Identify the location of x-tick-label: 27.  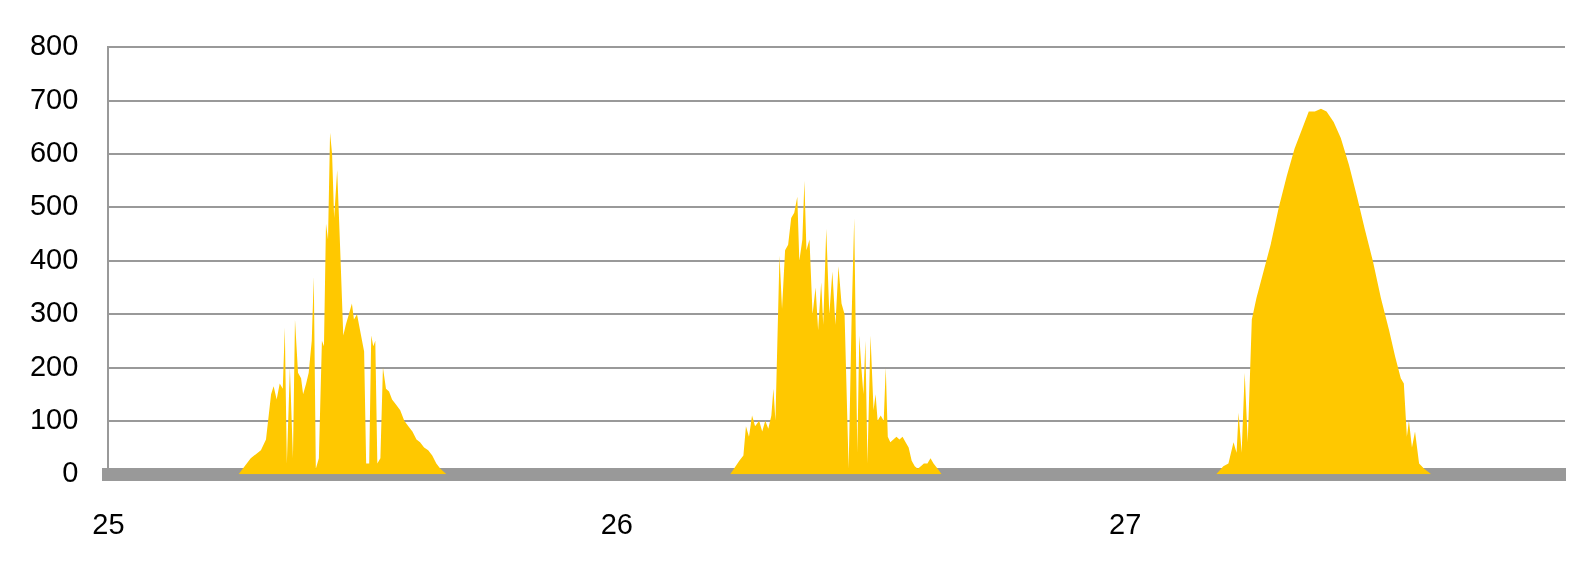
(1125, 523).